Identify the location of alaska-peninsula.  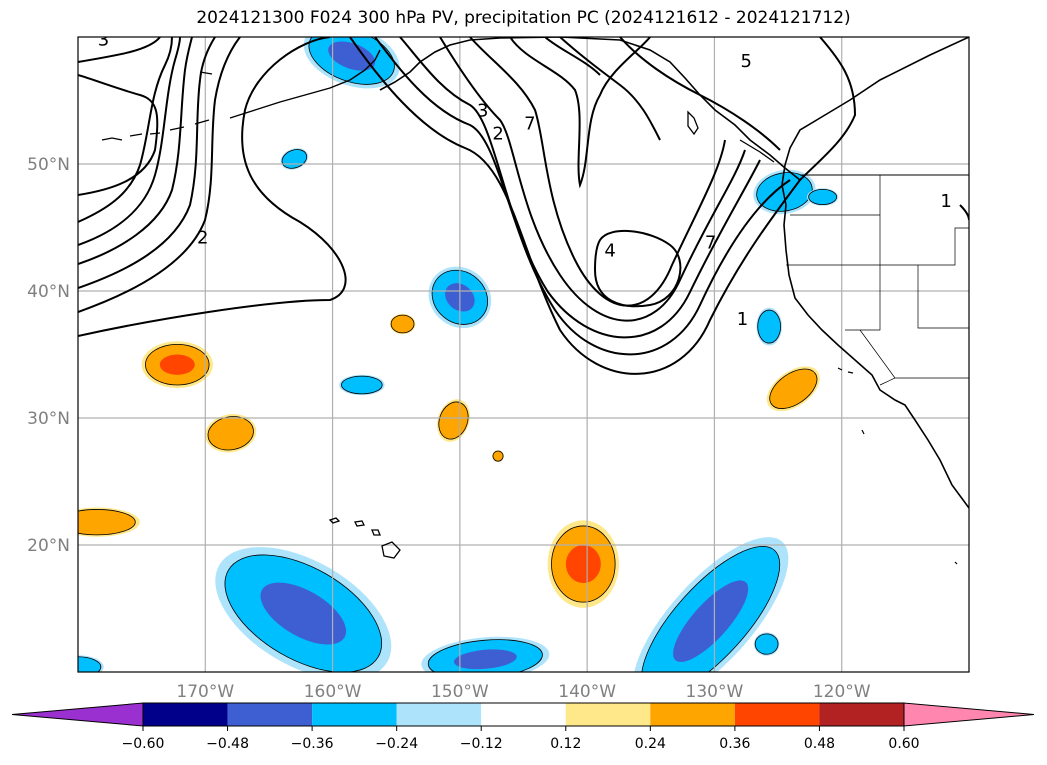
(305, 84).